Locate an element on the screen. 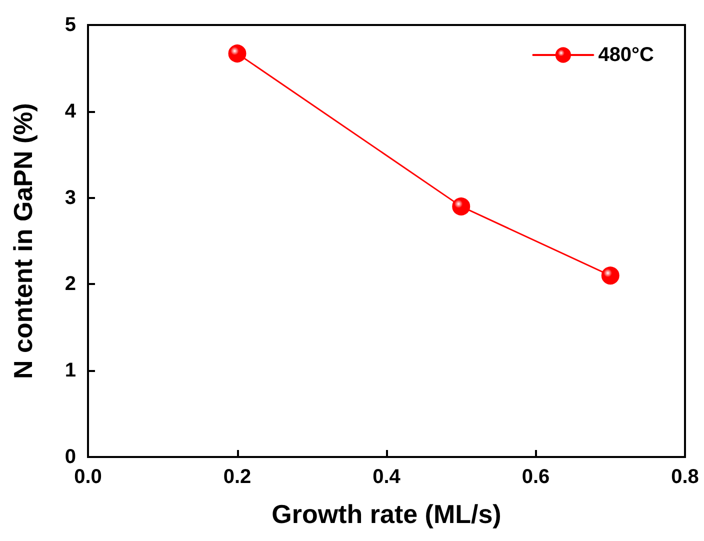 The height and width of the screenshot is (541, 704). x-tick-label: 0.8 is located at coordinates (685, 477).